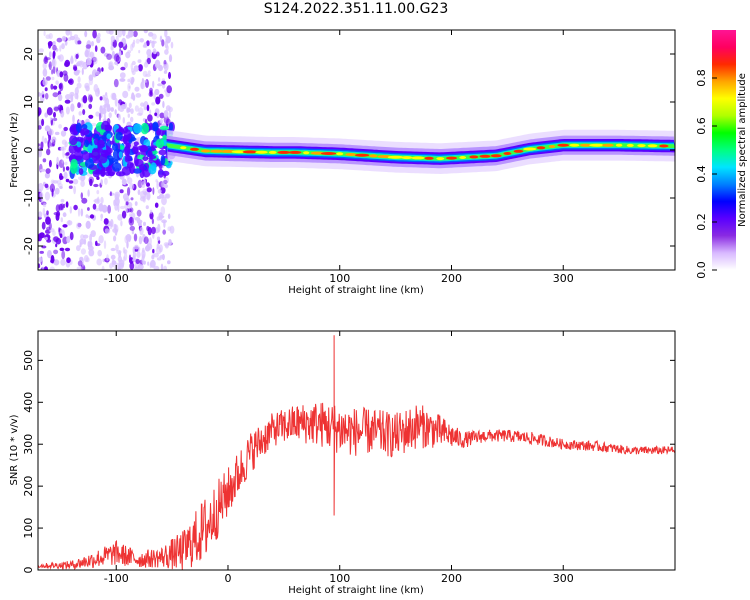  I want to click on y-tick-label: -20, so click(28, 246).